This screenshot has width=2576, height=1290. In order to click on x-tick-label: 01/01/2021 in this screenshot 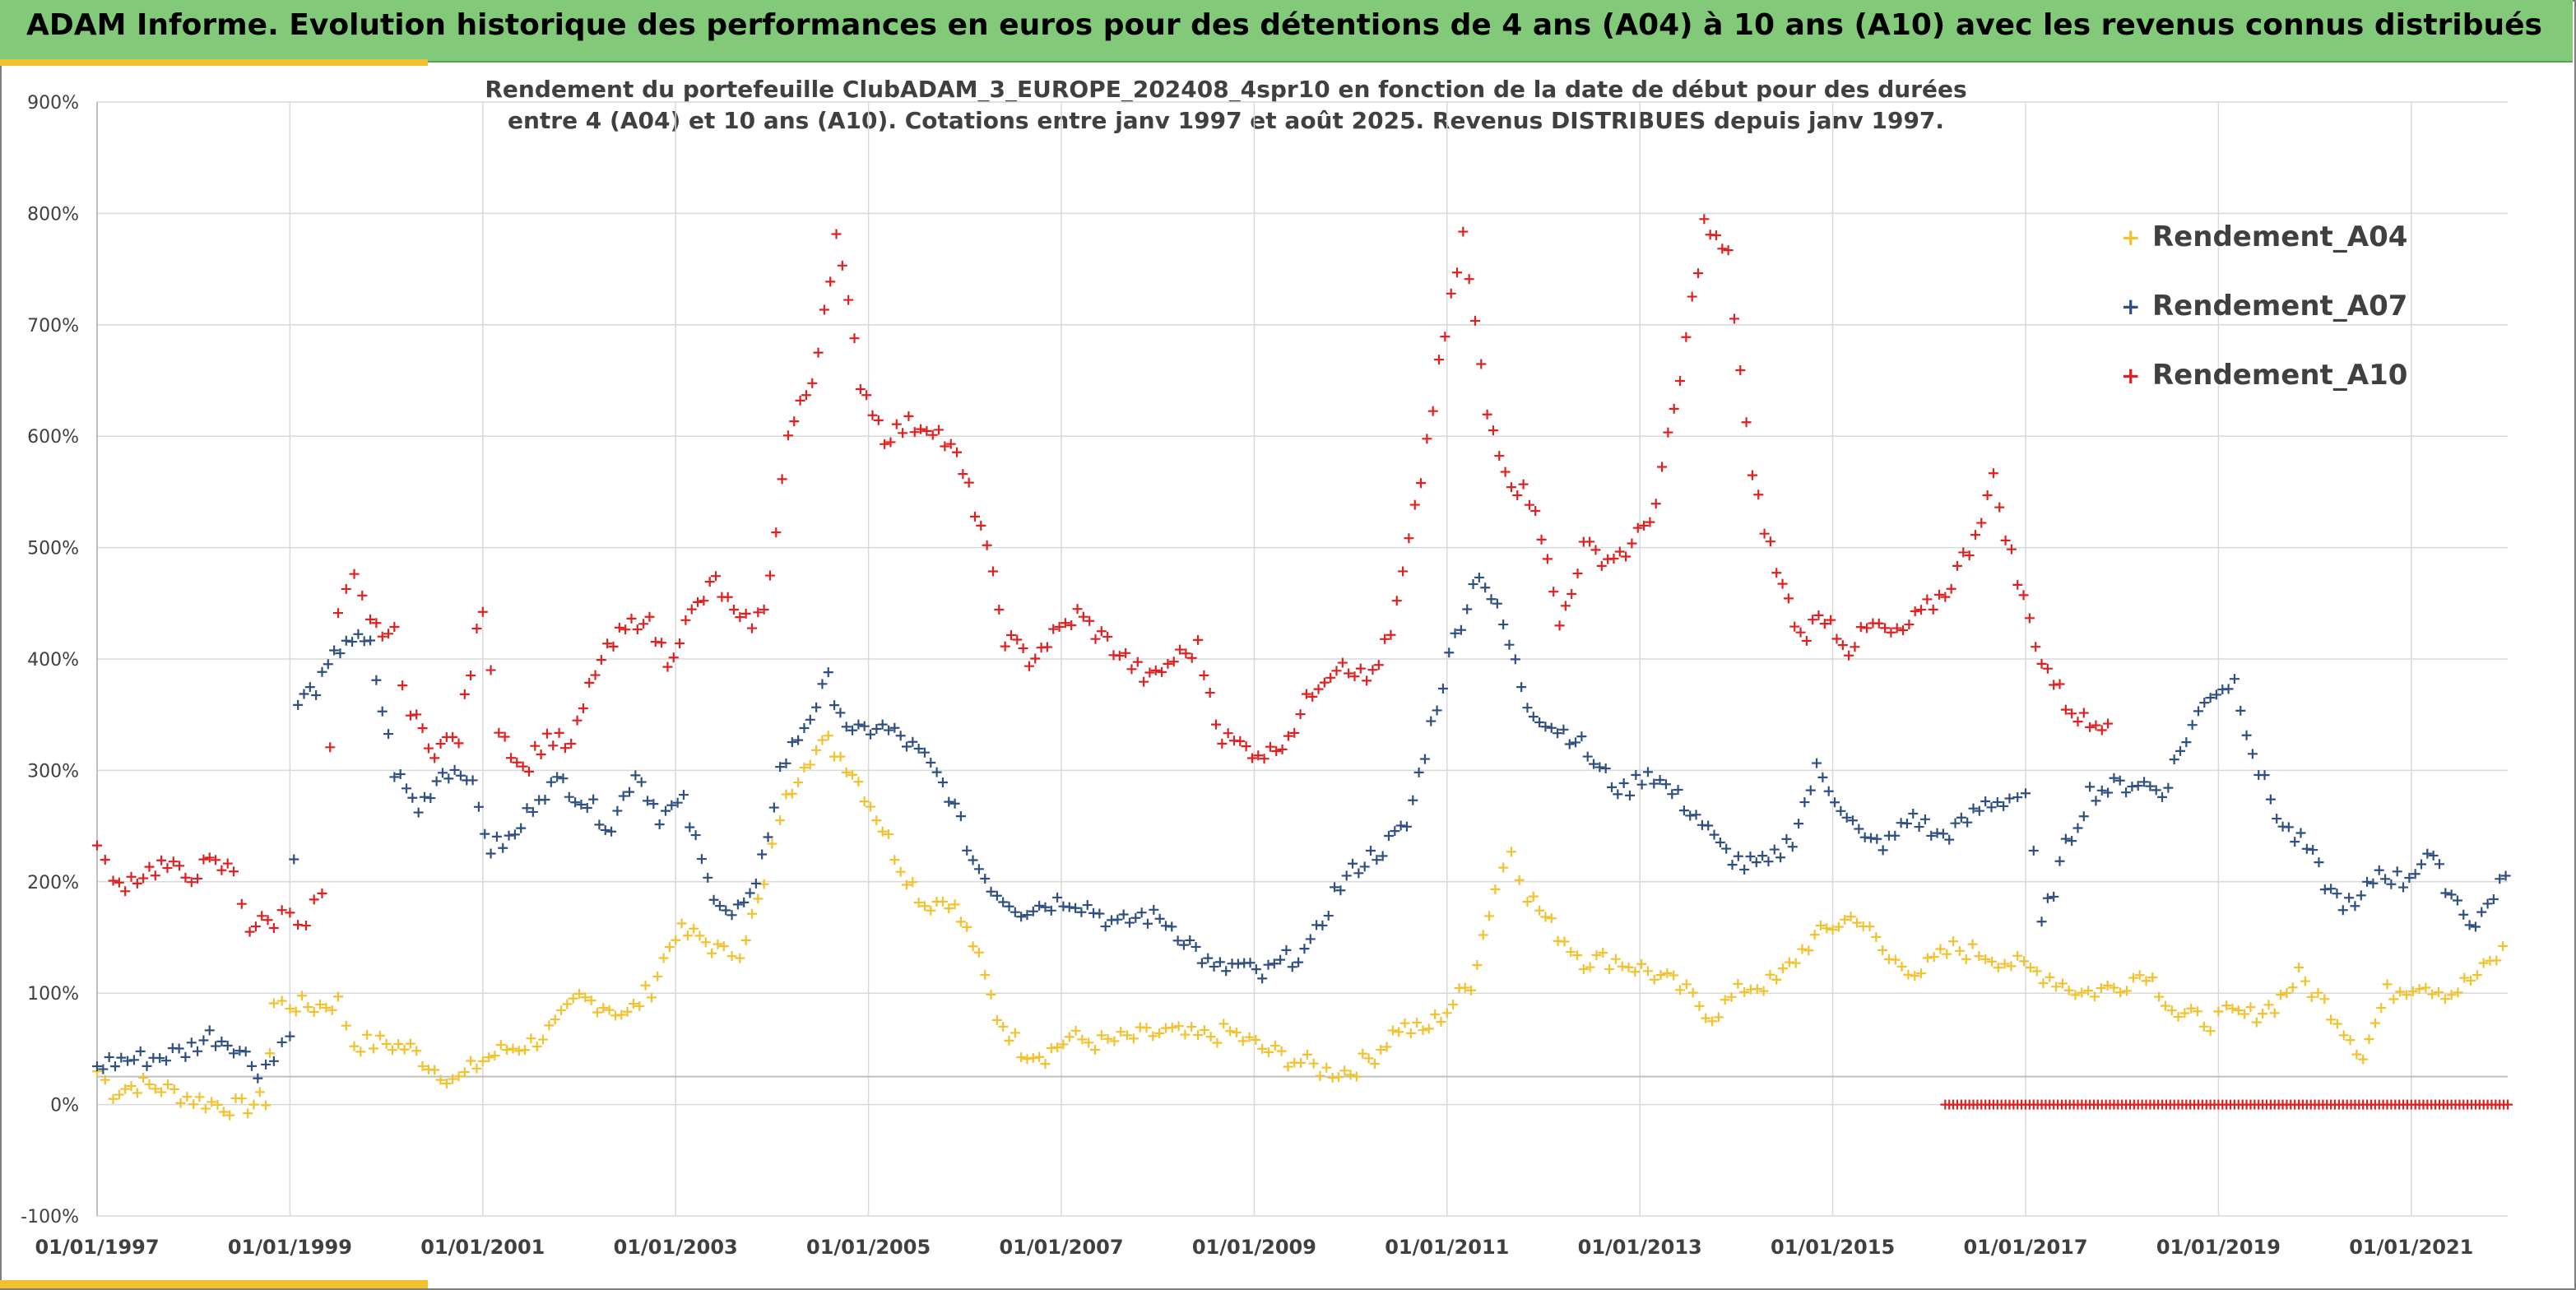, I will do `click(2411, 1247)`.